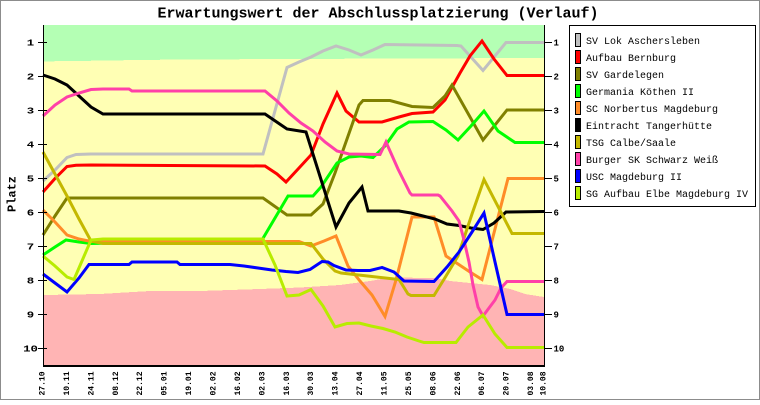 Image resolution: width=760 pixels, height=405 pixels. What do you see at coordinates (409, 383) in the screenshot?
I see `svg-text: 25.05` at bounding box center [409, 383].